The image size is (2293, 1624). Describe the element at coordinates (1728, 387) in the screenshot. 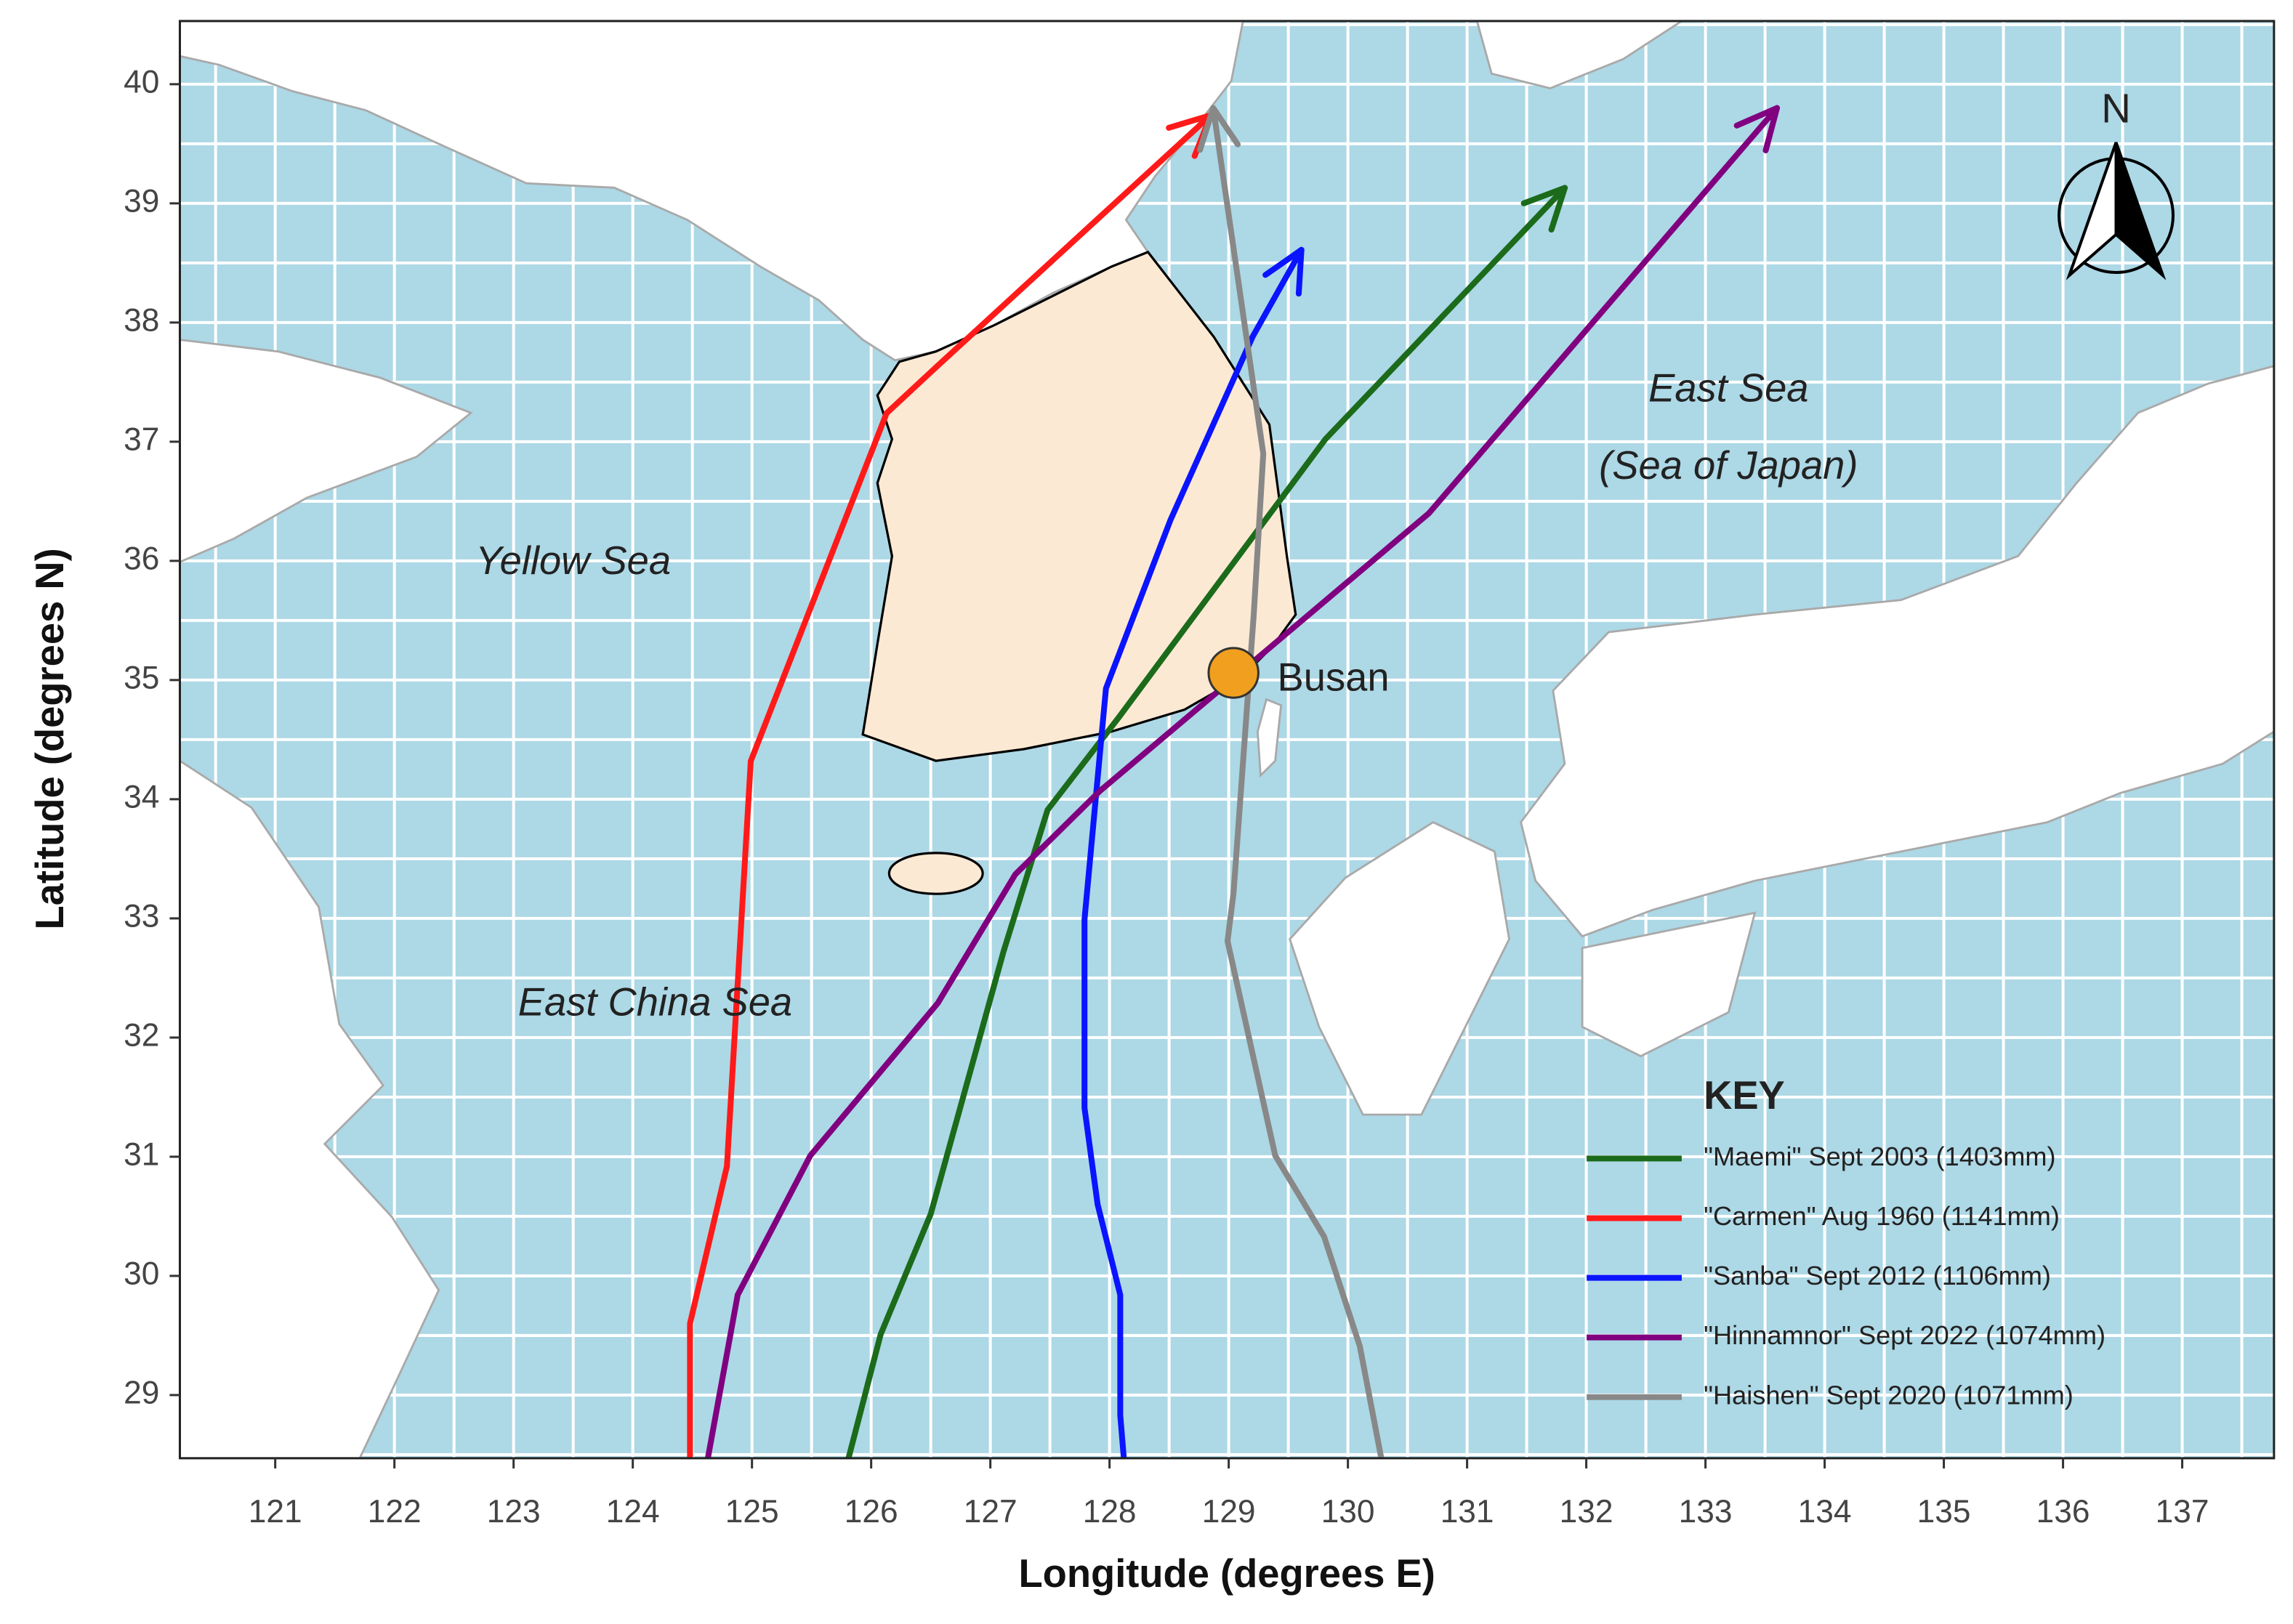

I see `sea-label: East Sea` at that location.